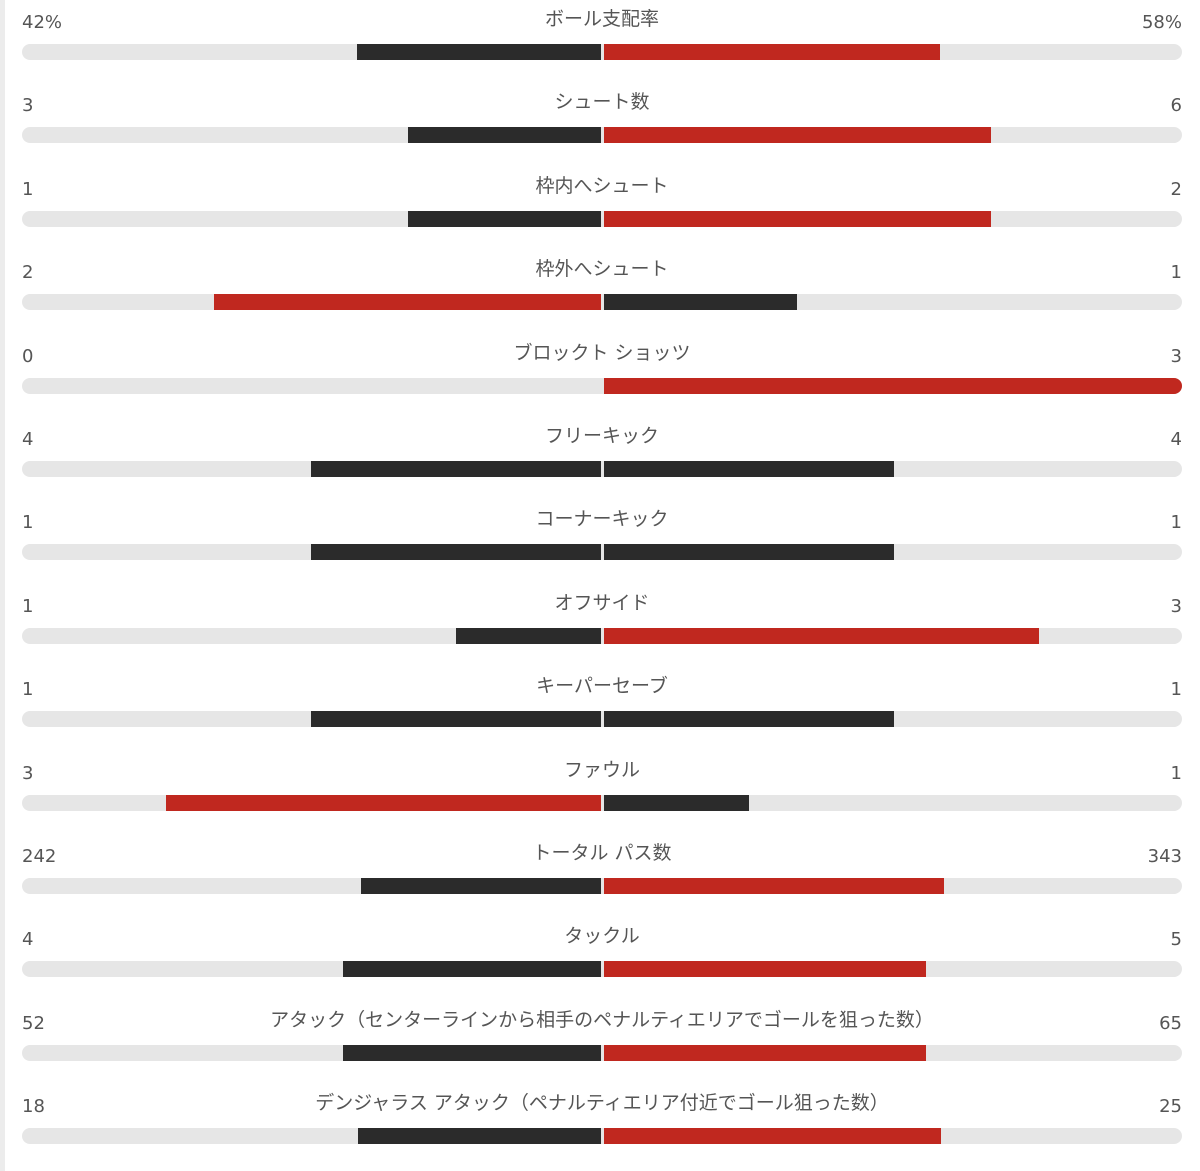 The width and height of the screenshot is (1200, 1171). Describe the element at coordinates (1161, 22) in the screenshot. I see `away-value: 58%` at that location.